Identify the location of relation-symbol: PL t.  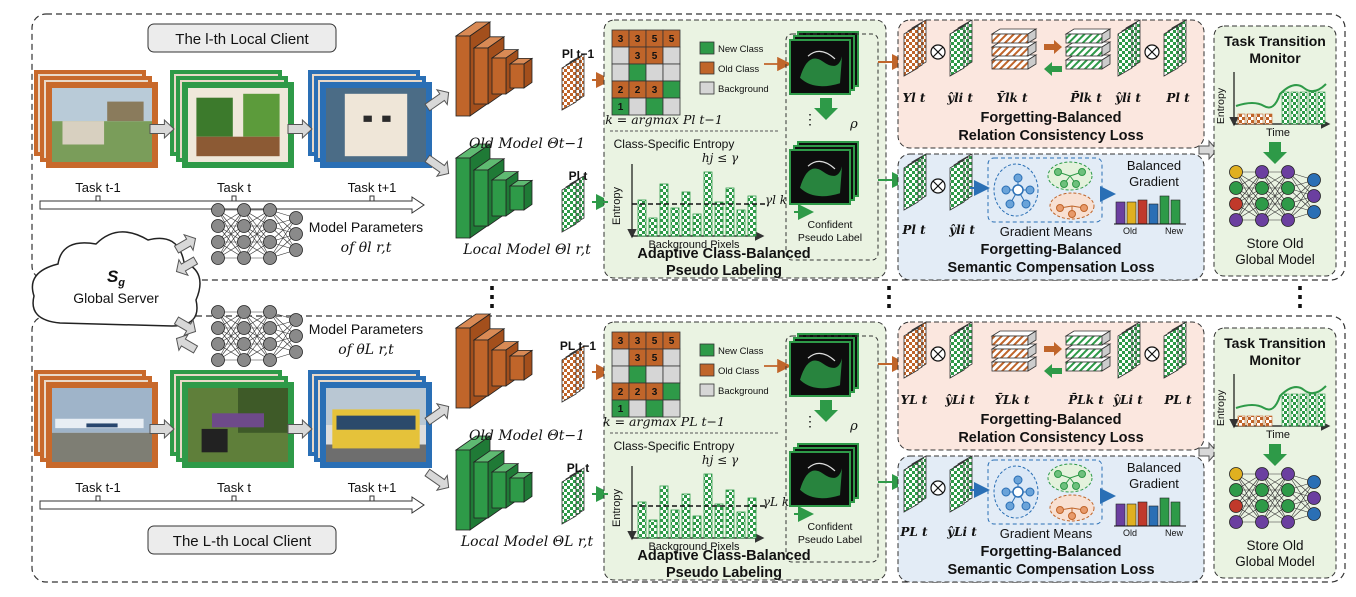
(1177, 400).